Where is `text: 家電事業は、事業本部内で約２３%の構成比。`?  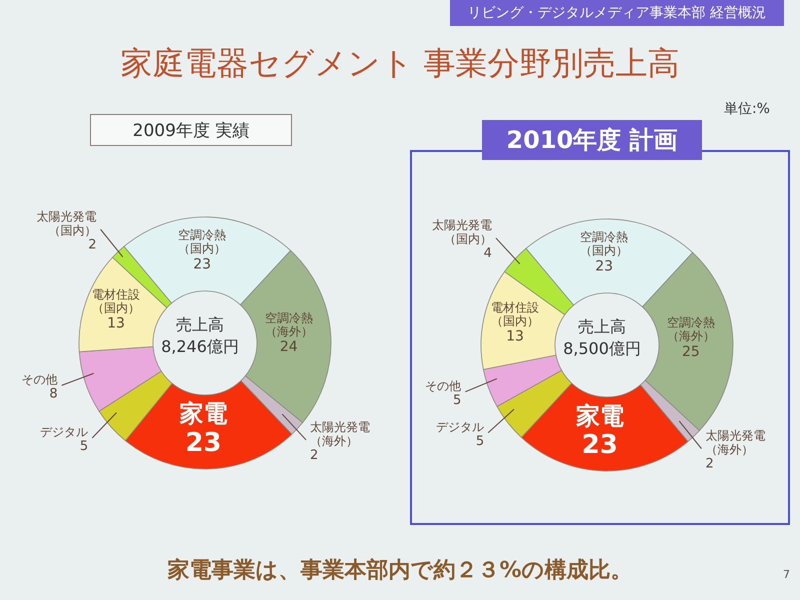 text: 家電事業は、事業本部内で約２３%の構成比。 is located at coordinates (400, 570).